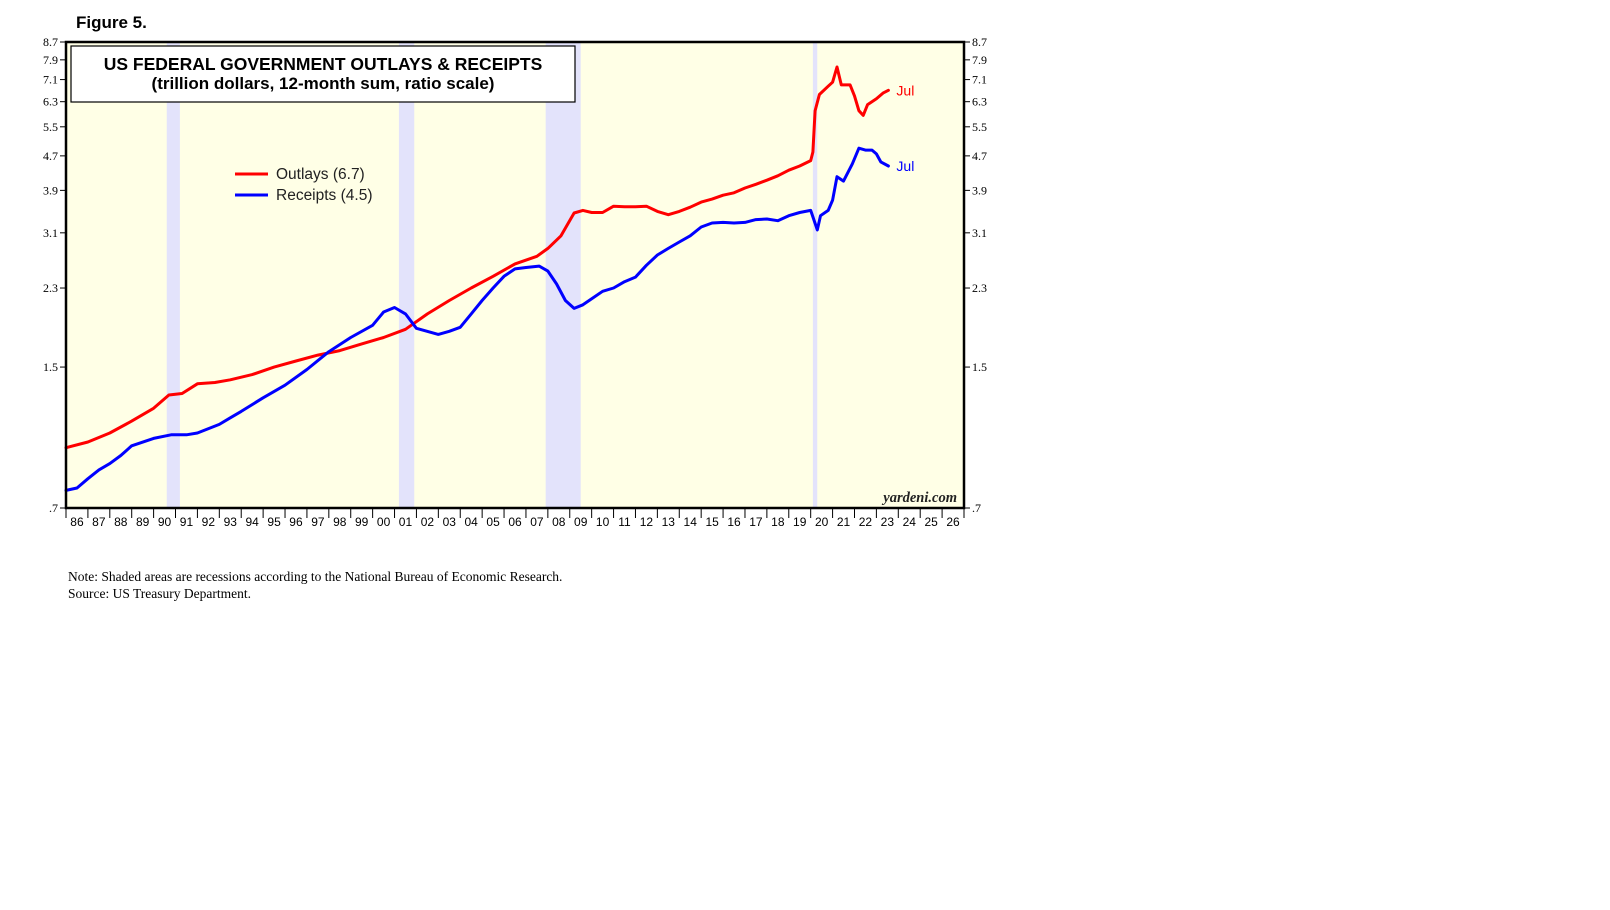 The image size is (1610, 910). What do you see at coordinates (979, 288) in the screenshot?
I see `y-tick-label-right: 2.3` at bounding box center [979, 288].